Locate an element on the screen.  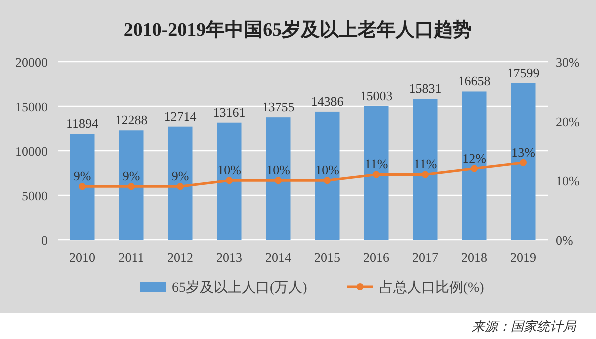
data-label: 17599 is located at coordinates (523, 72).